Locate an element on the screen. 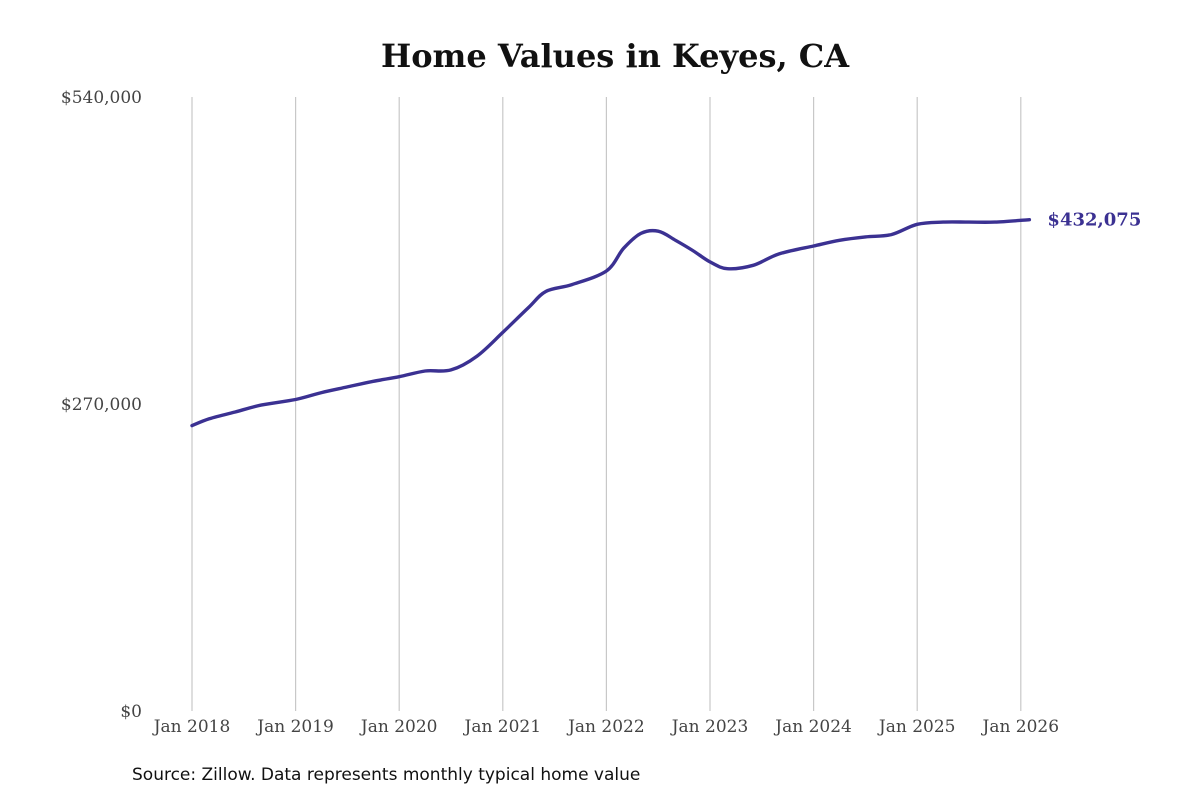 Image resolution: width=1200 pixels, height=799 pixels. x-tick-label: Jan 2023 is located at coordinates (709, 727).